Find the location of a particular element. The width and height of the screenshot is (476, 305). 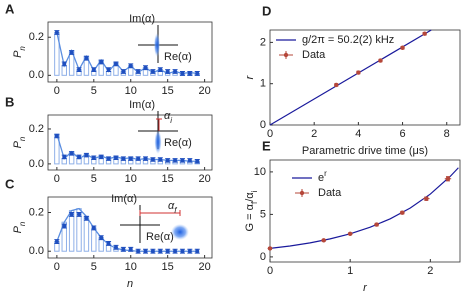

y-axis-label-part: /α is located at coordinates (250, 197).